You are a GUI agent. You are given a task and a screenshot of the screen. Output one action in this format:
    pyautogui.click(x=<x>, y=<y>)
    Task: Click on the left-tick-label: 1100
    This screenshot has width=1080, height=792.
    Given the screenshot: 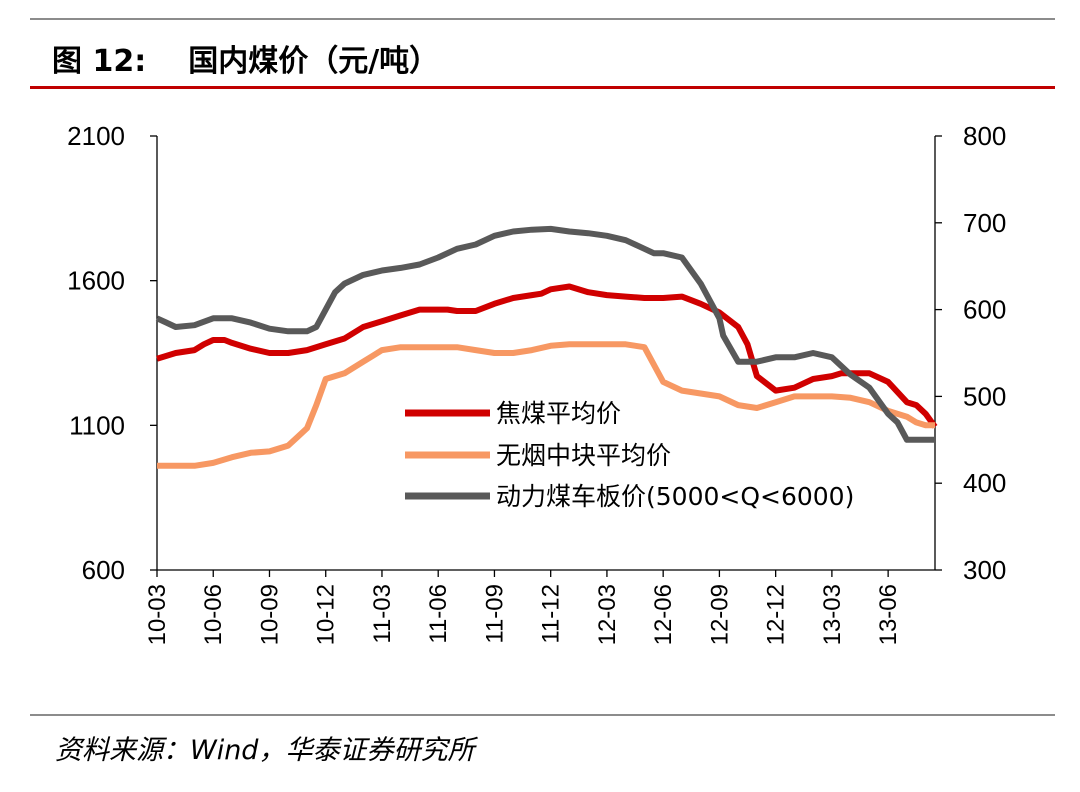 What is the action you would take?
    pyautogui.click(x=97, y=425)
    